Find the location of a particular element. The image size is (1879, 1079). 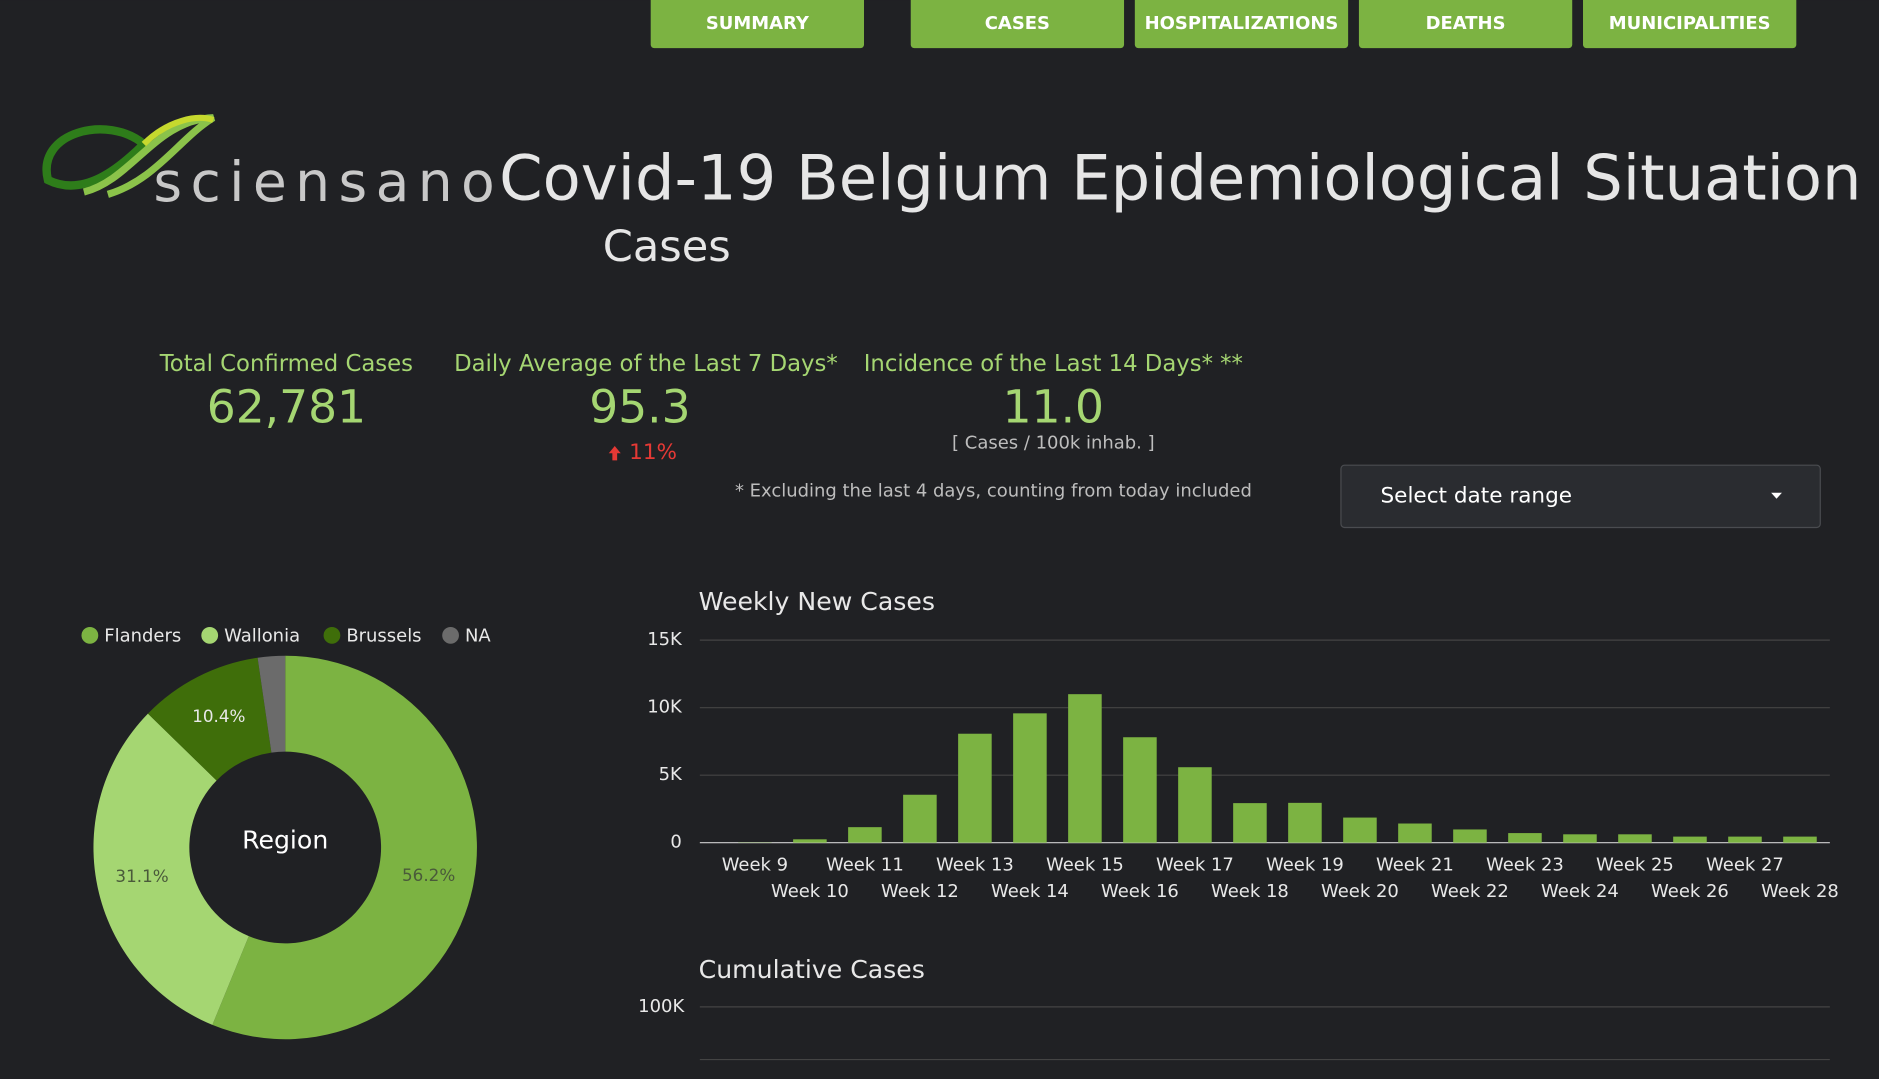

nav-button-label: SUMMARY is located at coordinates (758, 23).